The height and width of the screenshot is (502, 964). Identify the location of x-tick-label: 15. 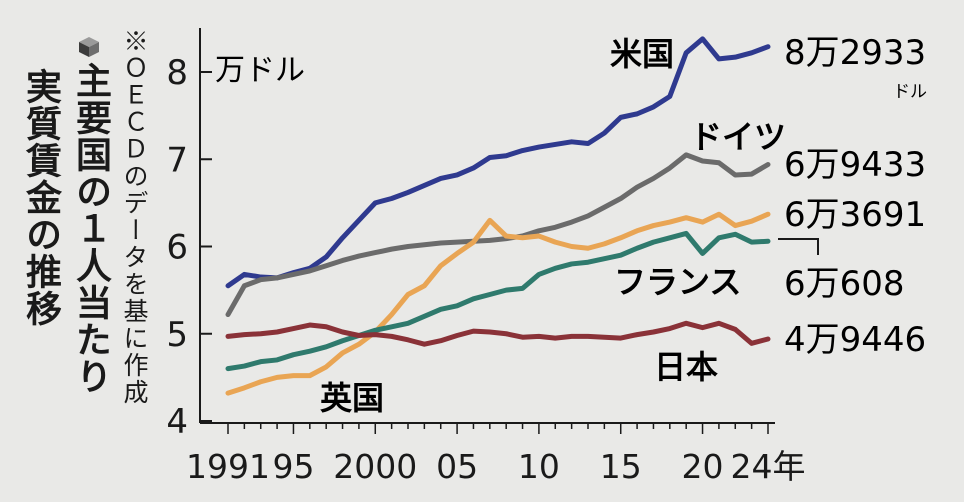
(621, 466).